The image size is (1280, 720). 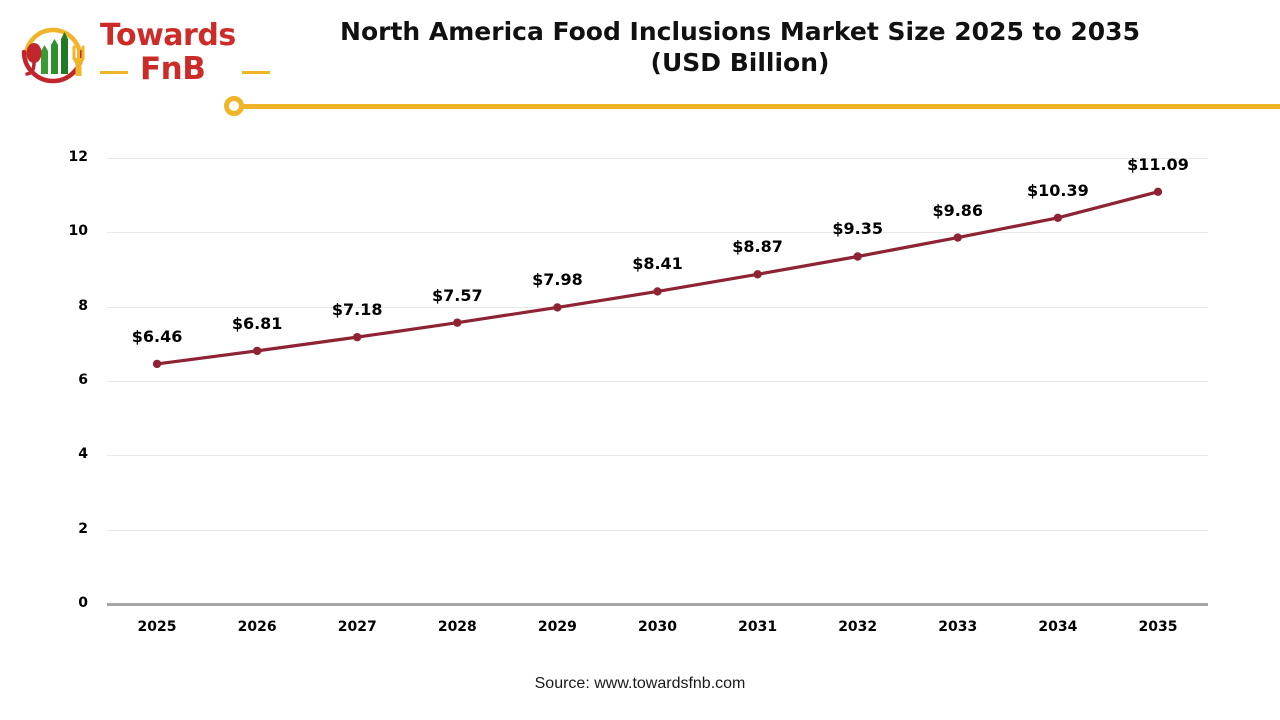 What do you see at coordinates (257, 323) in the screenshot?
I see `data-point-label: $6.81` at bounding box center [257, 323].